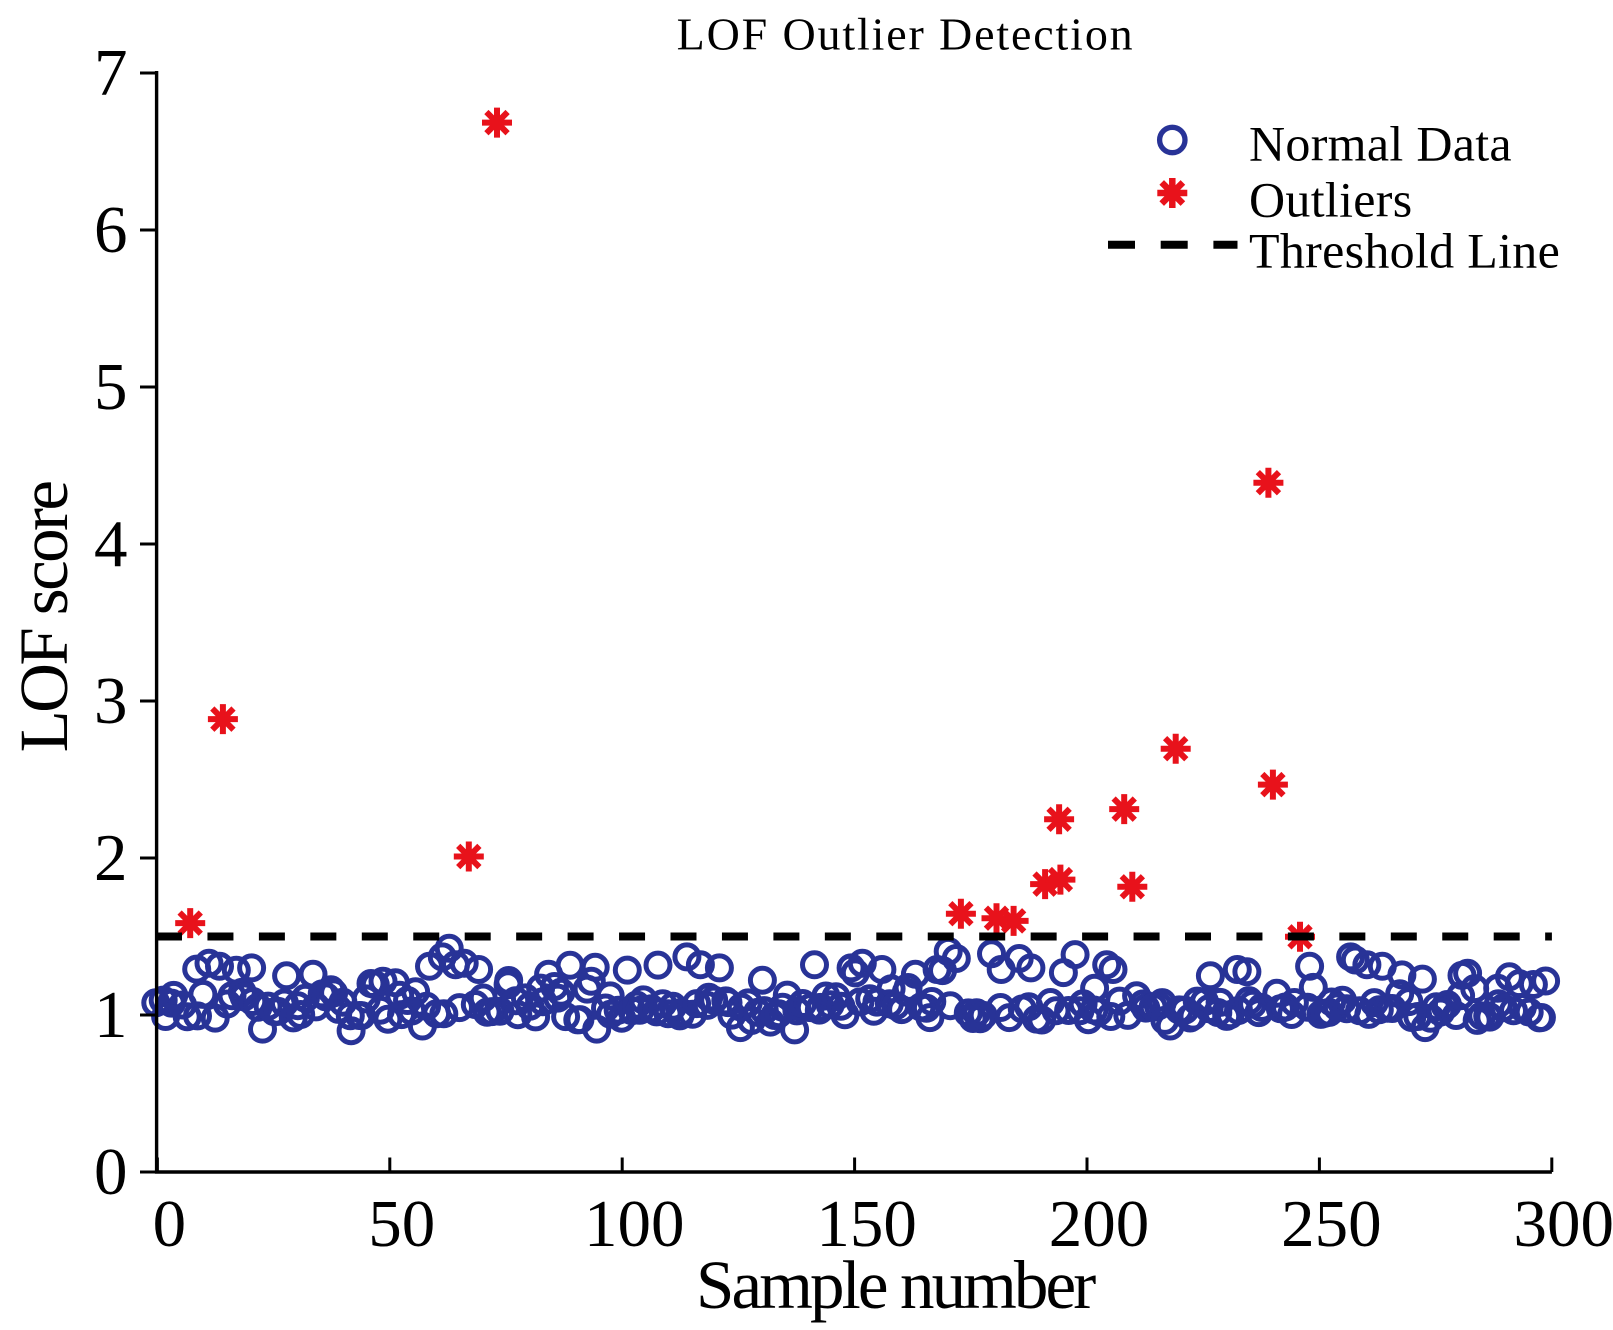 The width and height of the screenshot is (1613, 1330). Describe the element at coordinates (1331, 1224) in the screenshot. I see `svg-text: 250` at that location.